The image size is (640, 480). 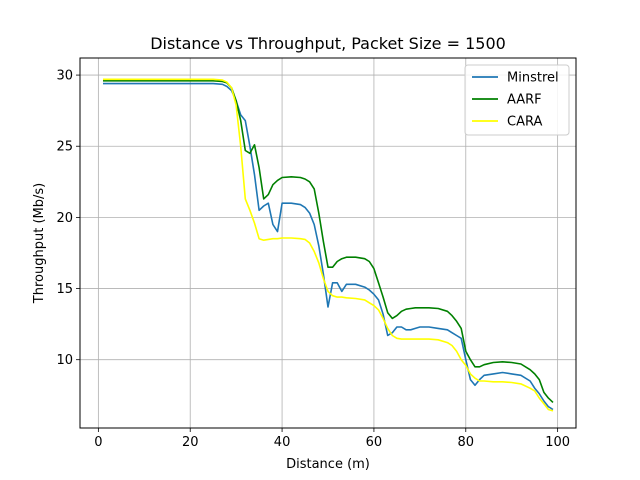 I want to click on y-tick-label: 25, so click(x=64, y=147).